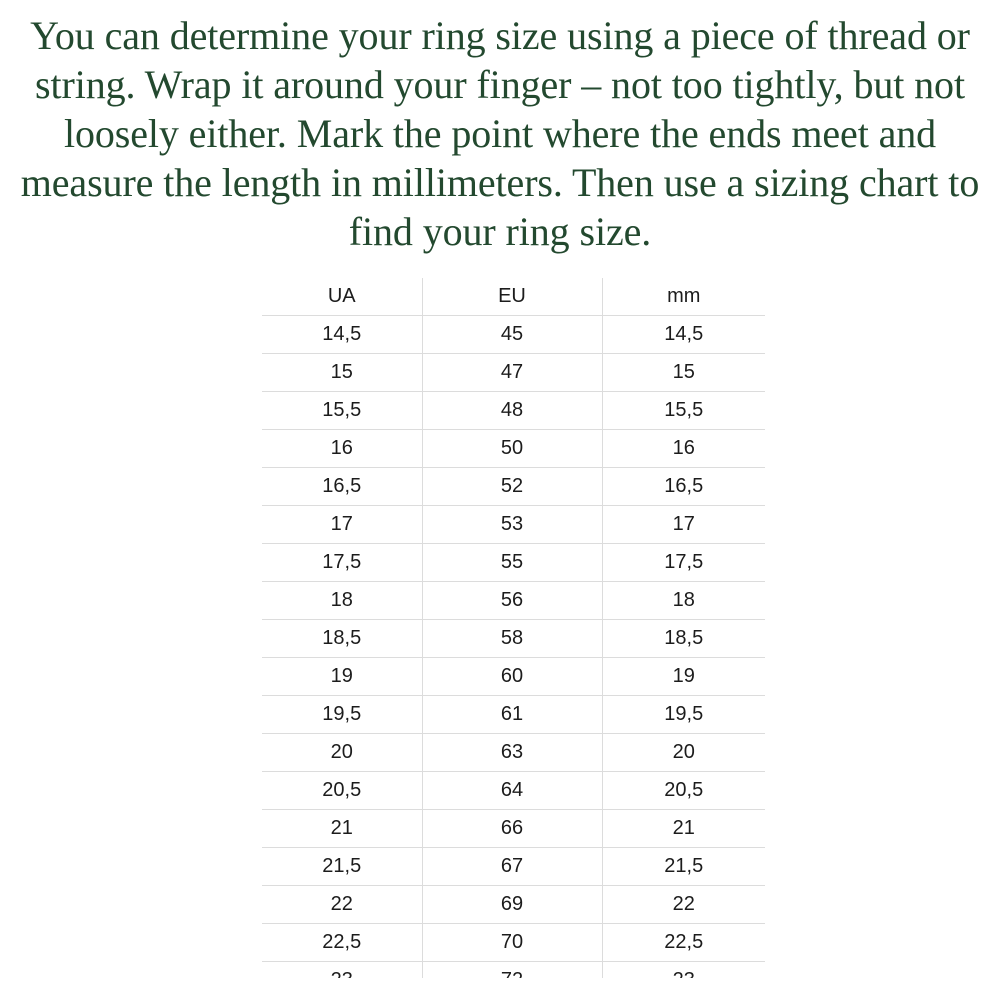 Image resolution: width=1000 pixels, height=1000 pixels. Describe the element at coordinates (342, 334) in the screenshot. I see `cell-ua: 14,5` at that location.